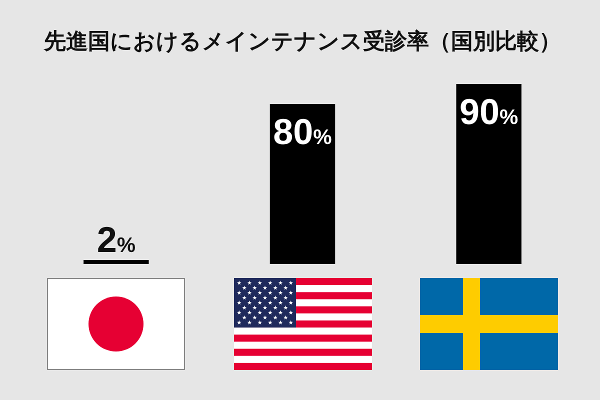 The width and height of the screenshot is (600, 400). What do you see at coordinates (116, 239) in the screenshot?
I see `data-label: 2%` at bounding box center [116, 239].